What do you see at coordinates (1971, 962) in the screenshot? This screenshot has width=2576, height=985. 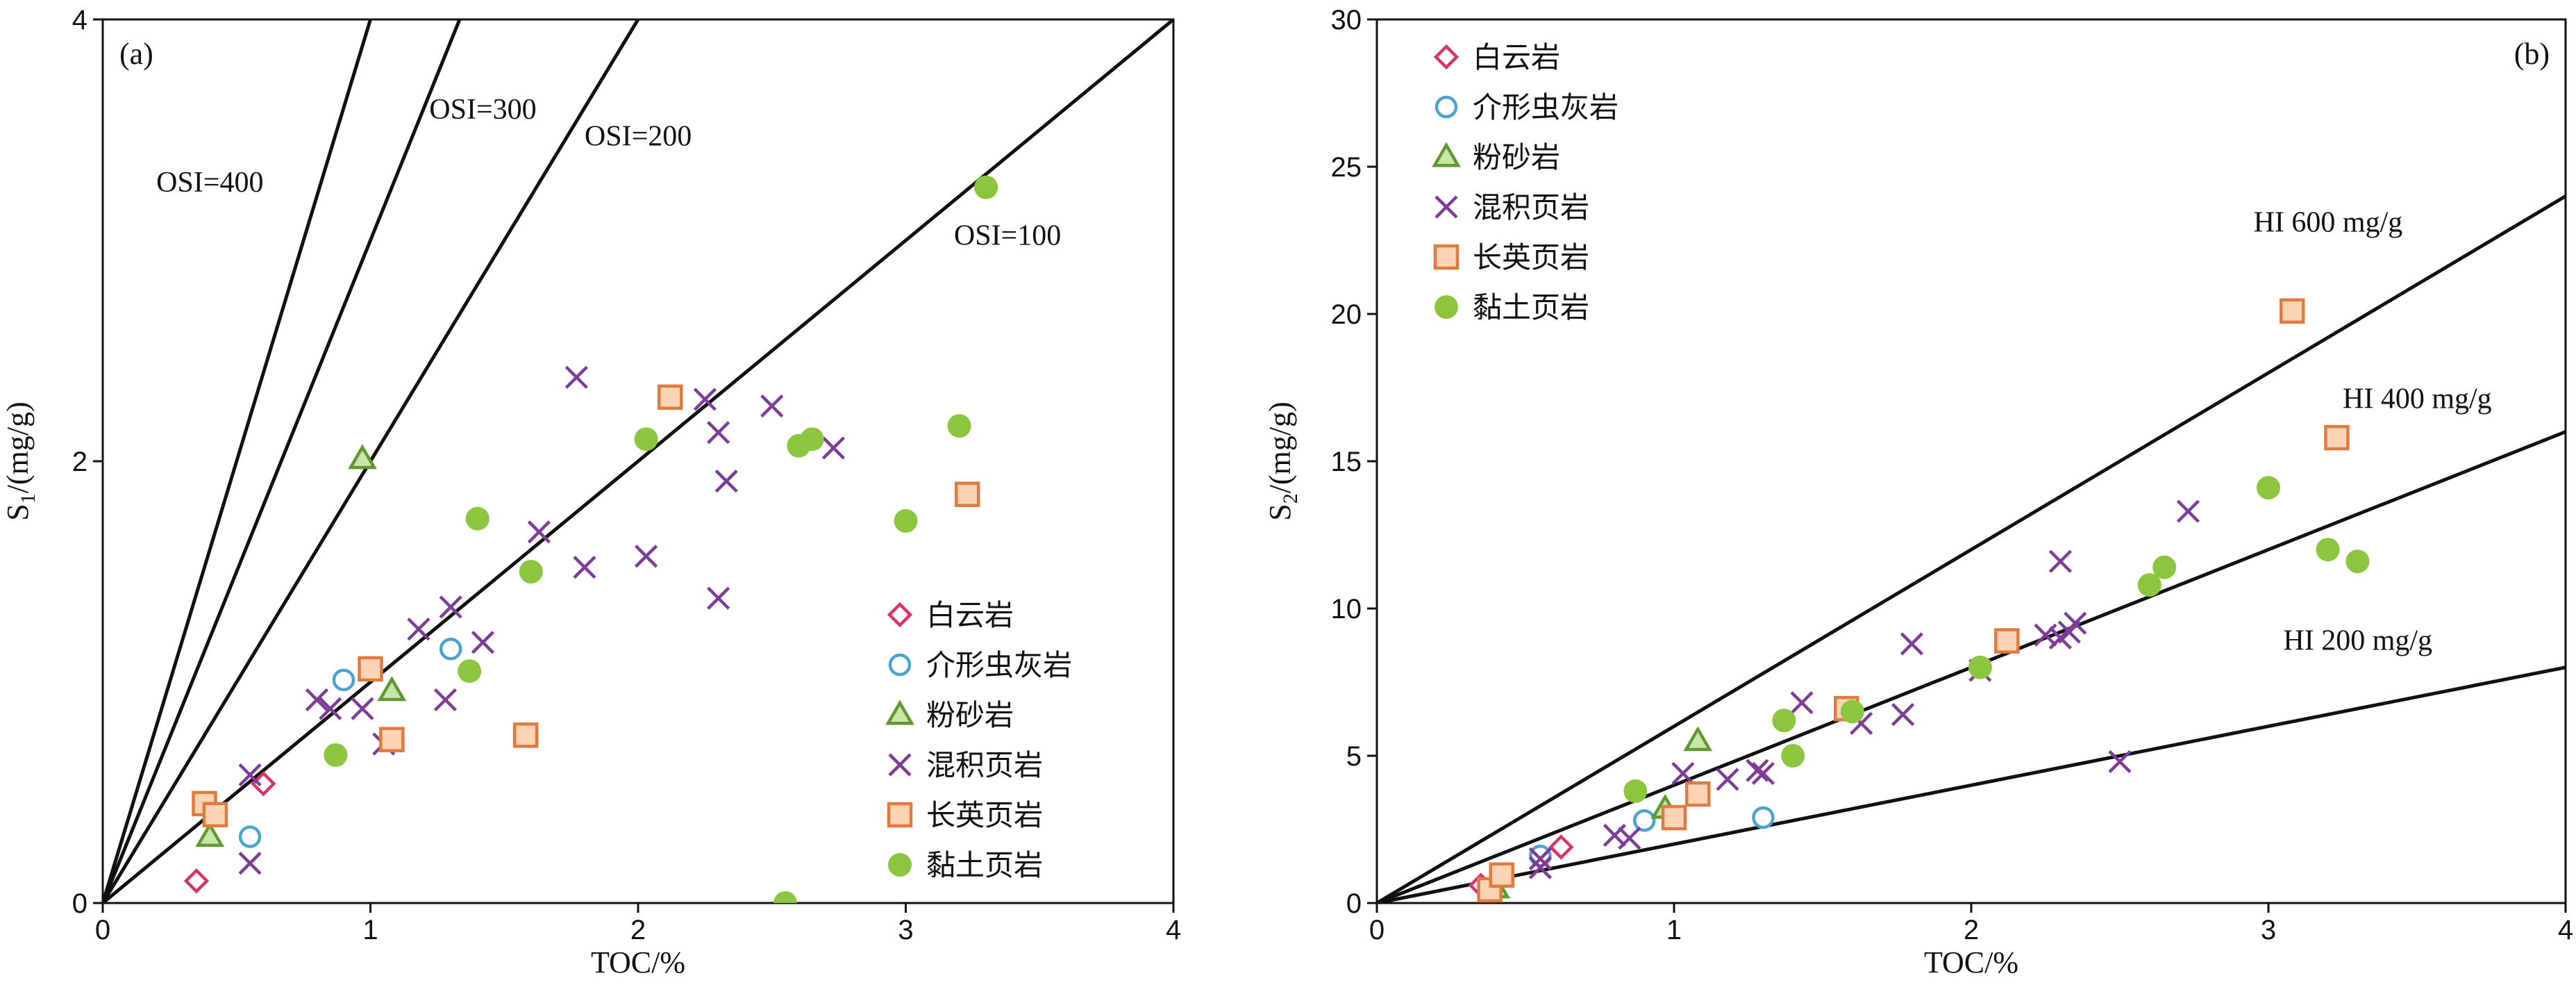 I see `x-axis-label: TOC/%` at bounding box center [1971, 962].